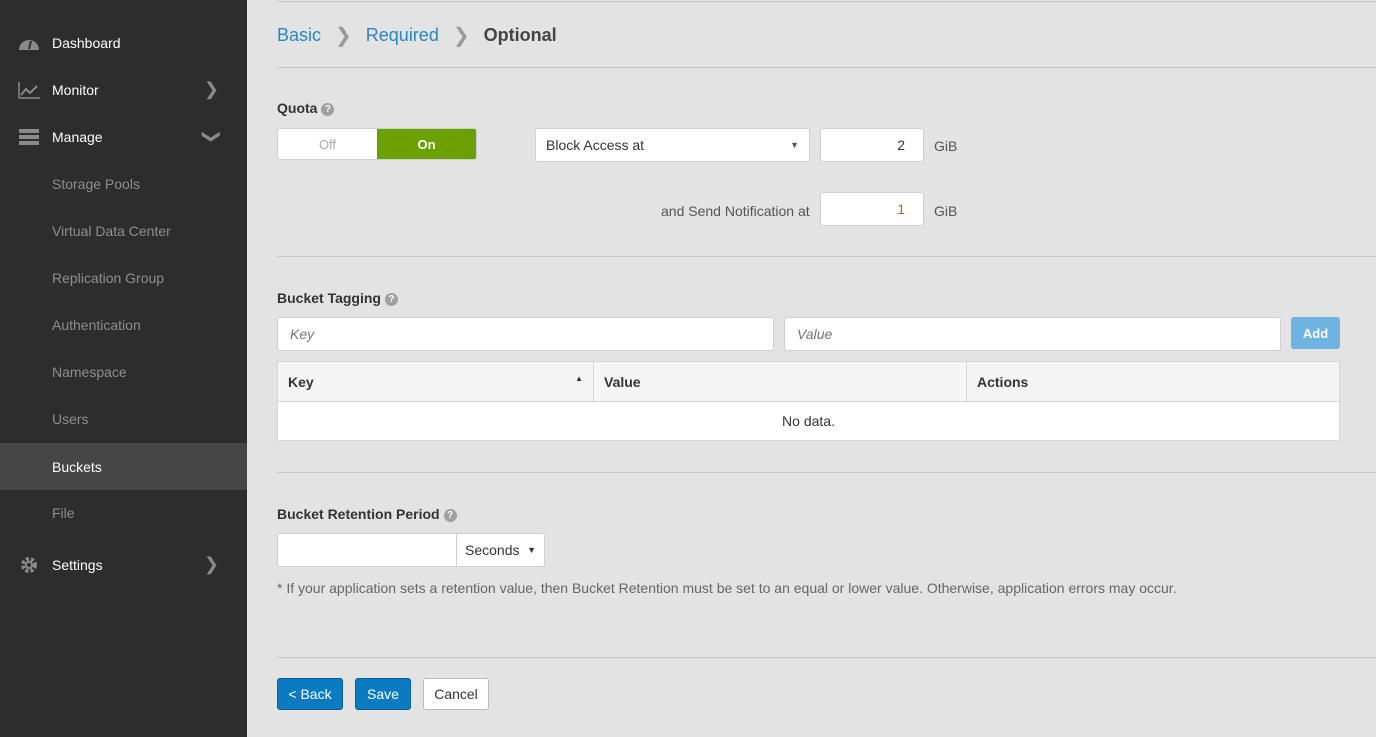 The image size is (1376, 737). What do you see at coordinates (29, 90) in the screenshot?
I see `chart-line-icon` at bounding box center [29, 90].